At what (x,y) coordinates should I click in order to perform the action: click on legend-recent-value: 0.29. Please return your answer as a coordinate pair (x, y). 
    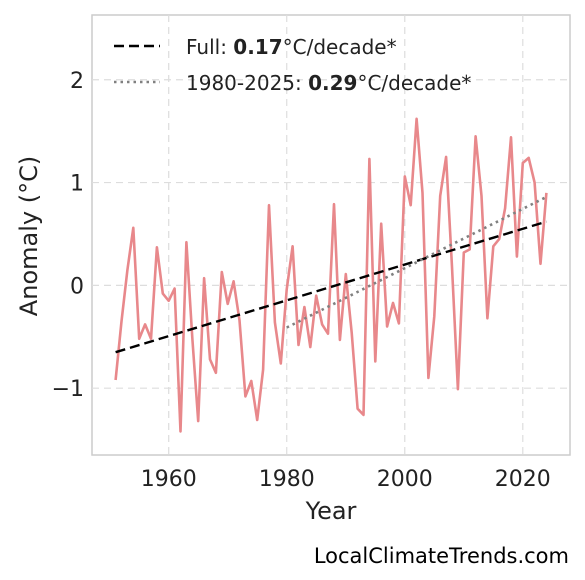
    Looking at the image, I should click on (332, 83).